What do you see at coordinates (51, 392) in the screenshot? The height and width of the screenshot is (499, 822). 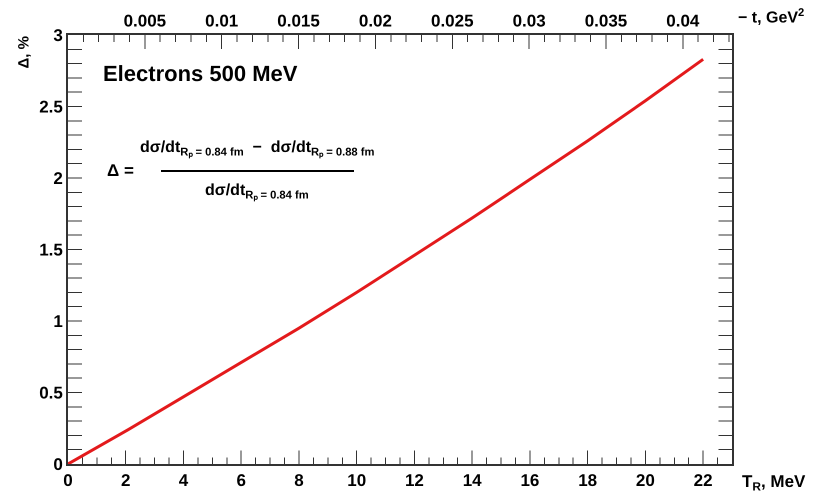 I see `y-tick-label: 0.5` at bounding box center [51, 392].